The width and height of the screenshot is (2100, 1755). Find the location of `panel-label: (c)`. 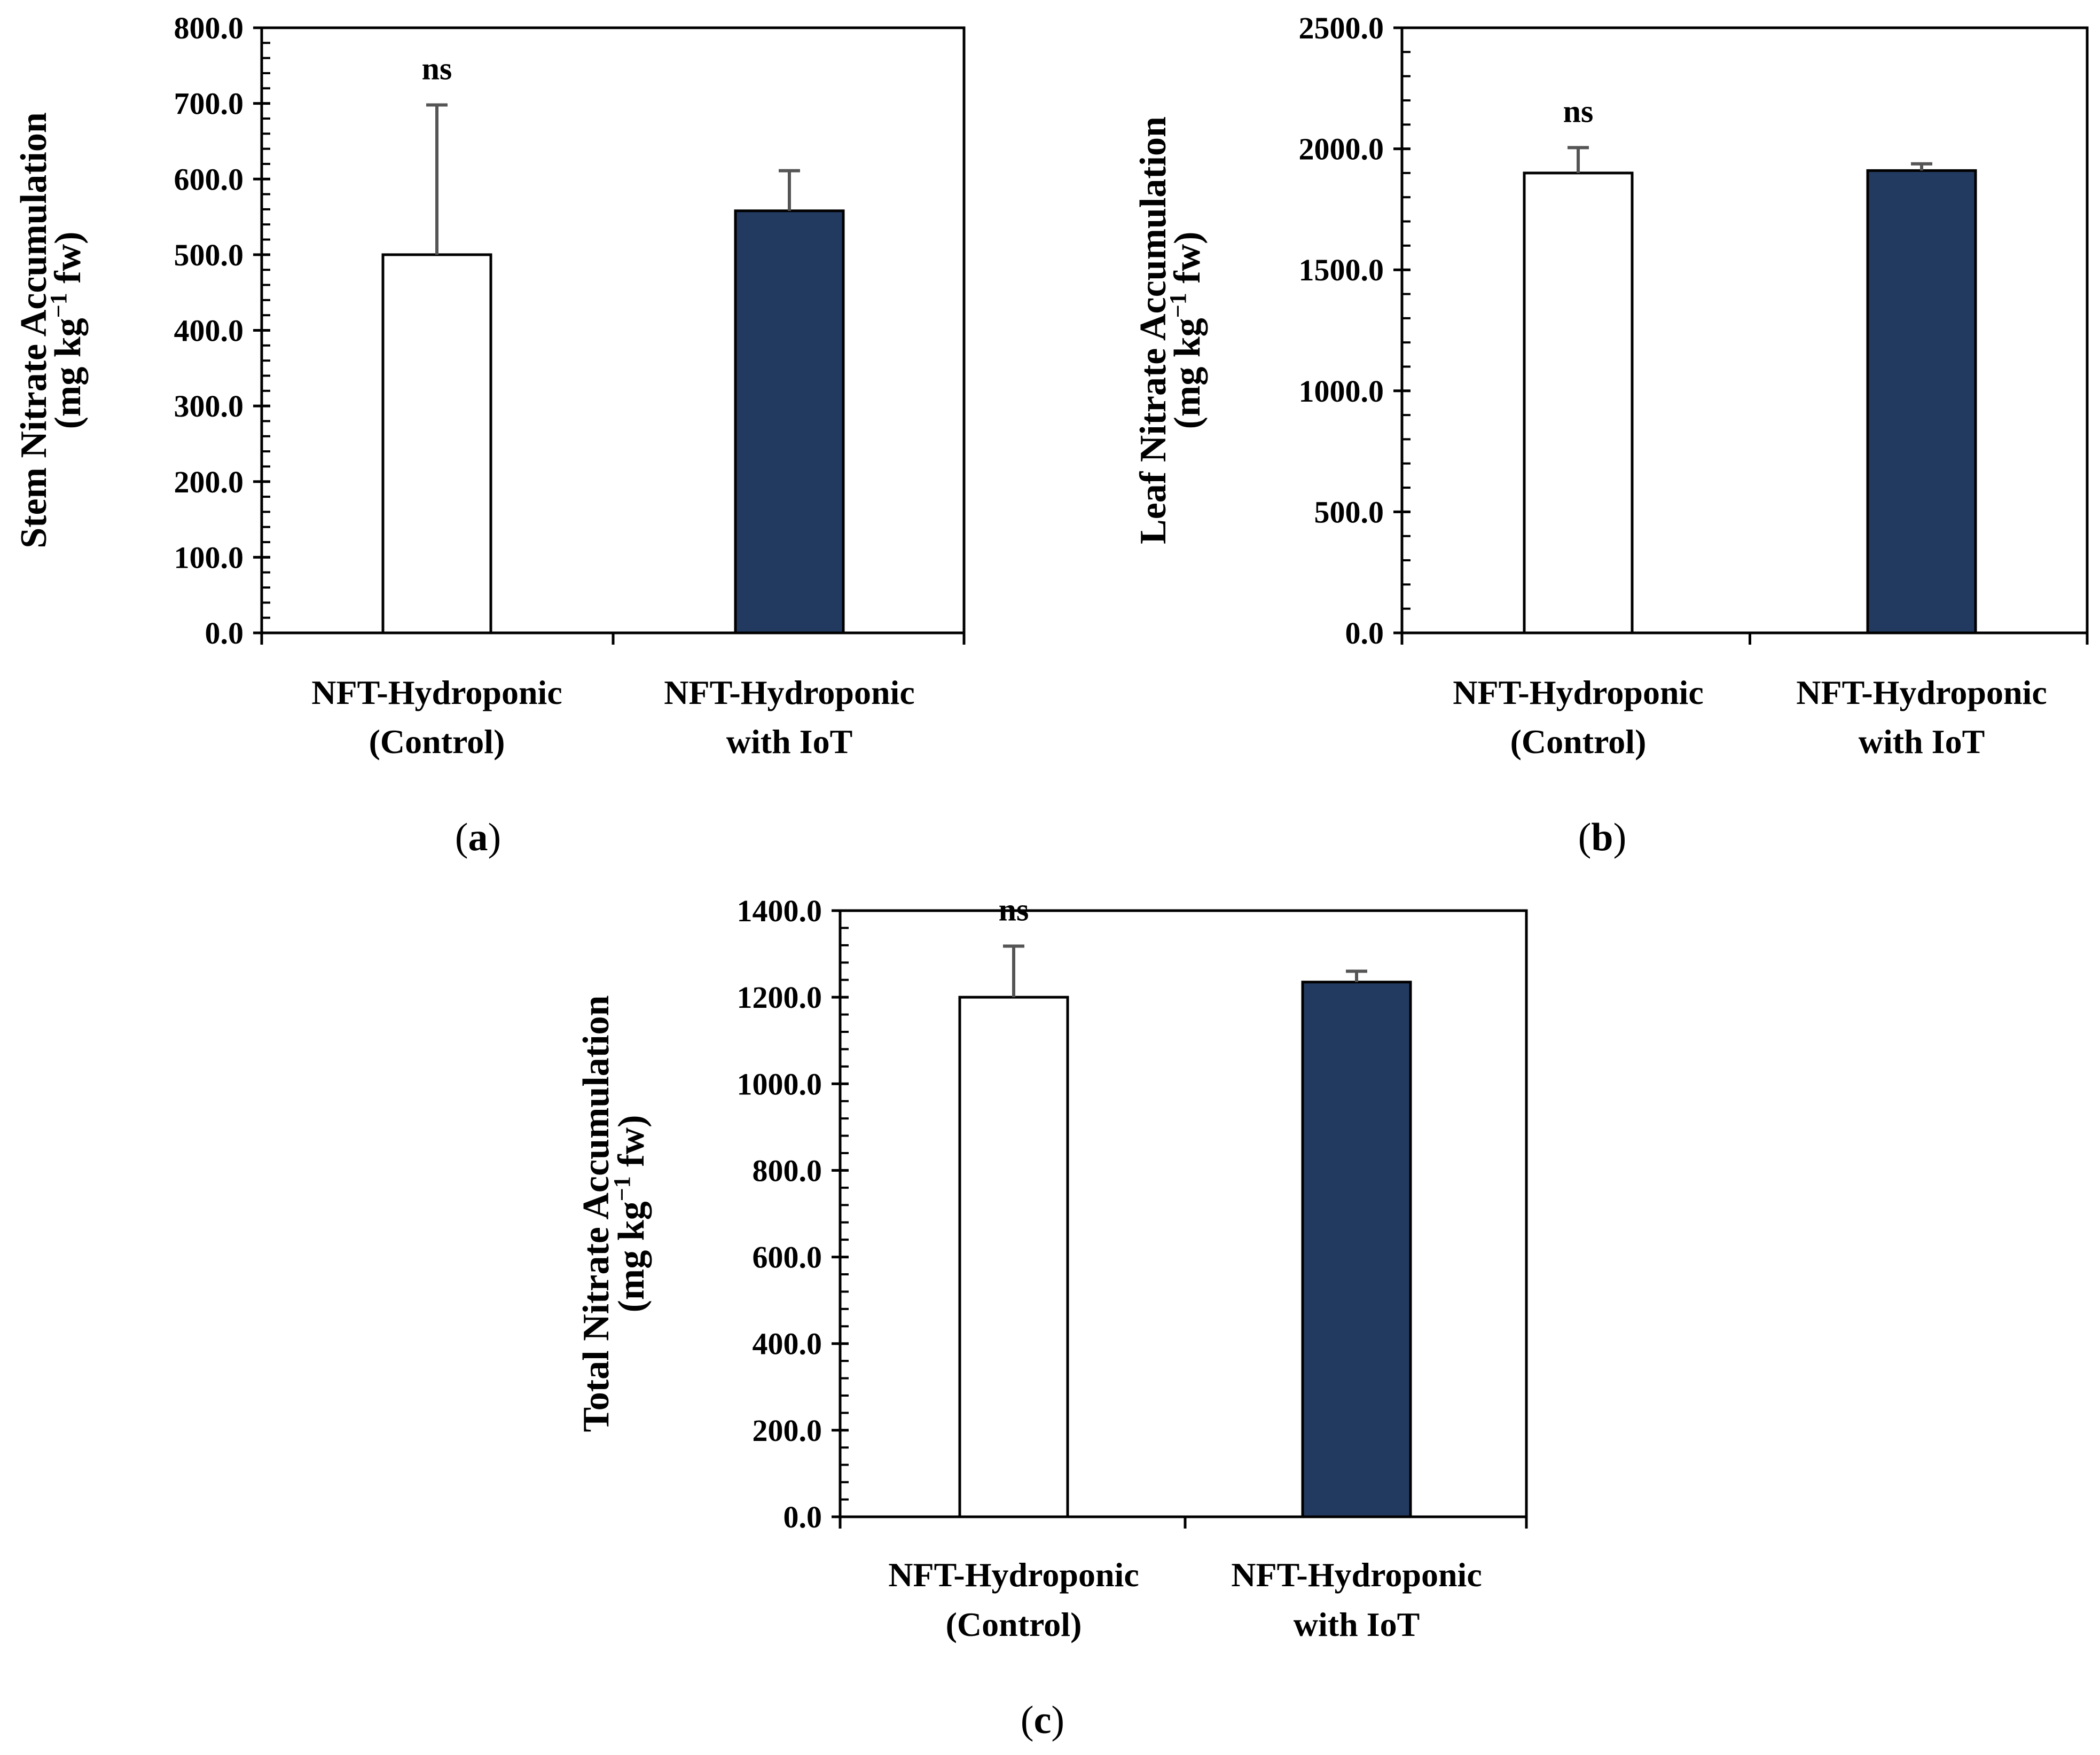

panel-label: (c) is located at coordinates (1042, 1720).